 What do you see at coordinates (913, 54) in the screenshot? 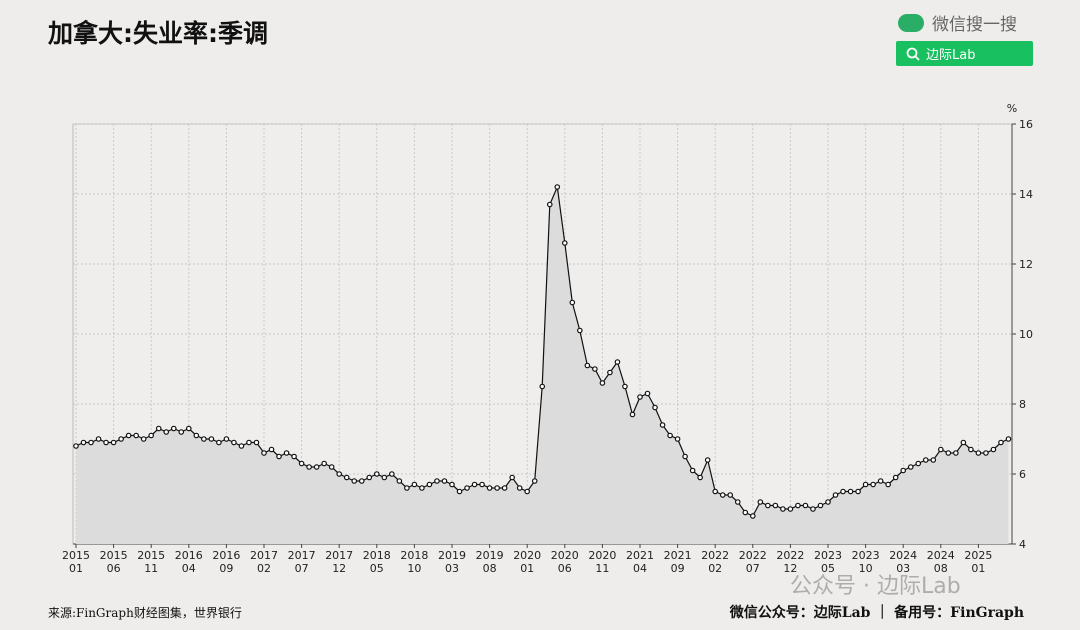
I see `search-icon` at bounding box center [913, 54].